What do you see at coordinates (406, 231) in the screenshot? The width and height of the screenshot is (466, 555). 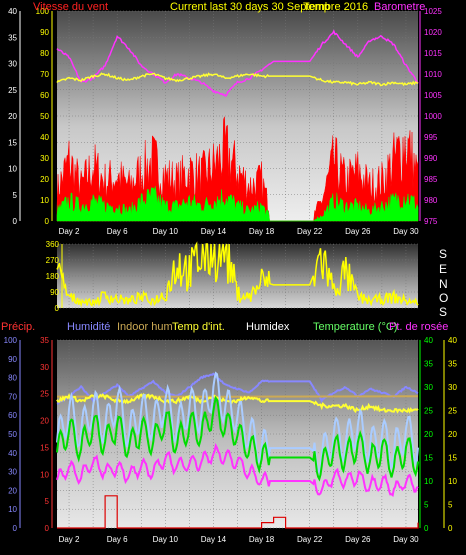 I see `x-tick-label: Day 30` at bounding box center [406, 231].